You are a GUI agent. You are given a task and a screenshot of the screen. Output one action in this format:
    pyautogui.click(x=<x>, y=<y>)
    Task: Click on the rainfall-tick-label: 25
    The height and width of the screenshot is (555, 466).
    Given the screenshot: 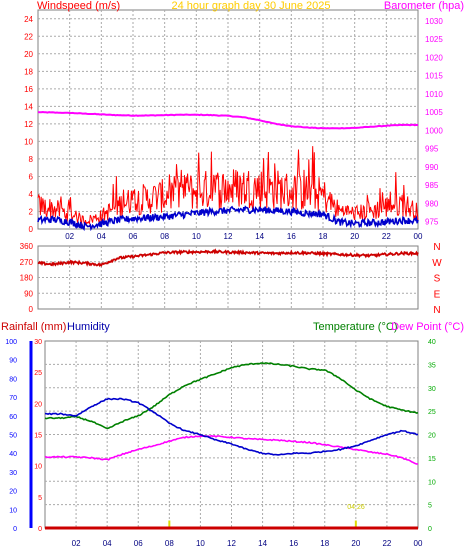 What is the action you would take?
    pyautogui.click(x=38, y=373)
    